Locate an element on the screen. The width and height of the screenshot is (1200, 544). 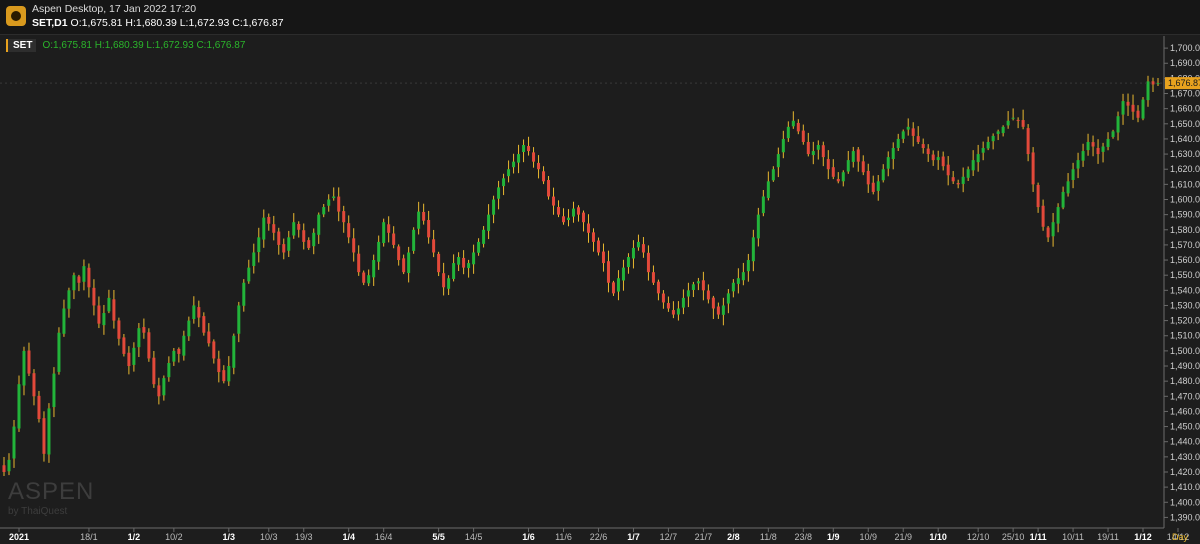
x-tick-label: 2/8 is located at coordinates (733, 537).